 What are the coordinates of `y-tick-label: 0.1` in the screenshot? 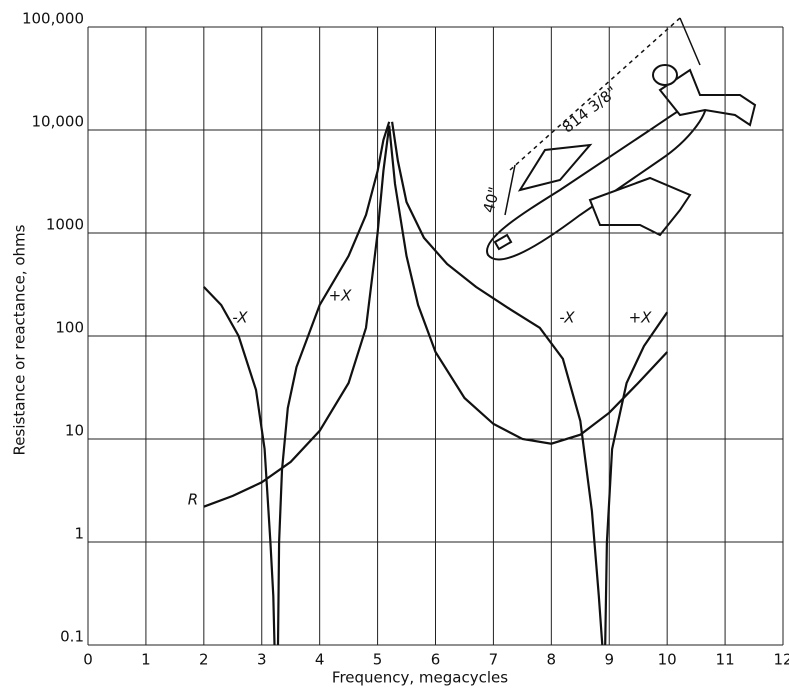 It's located at (72, 637).